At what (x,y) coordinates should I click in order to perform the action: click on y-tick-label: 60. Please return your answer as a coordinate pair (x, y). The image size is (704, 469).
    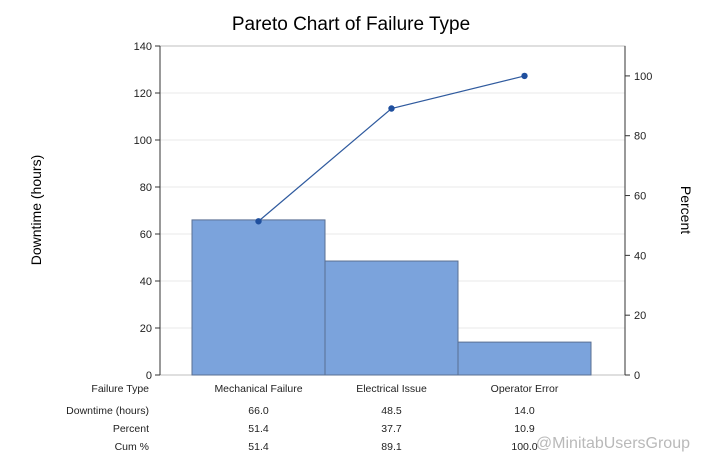
    Looking at the image, I should click on (146, 235).